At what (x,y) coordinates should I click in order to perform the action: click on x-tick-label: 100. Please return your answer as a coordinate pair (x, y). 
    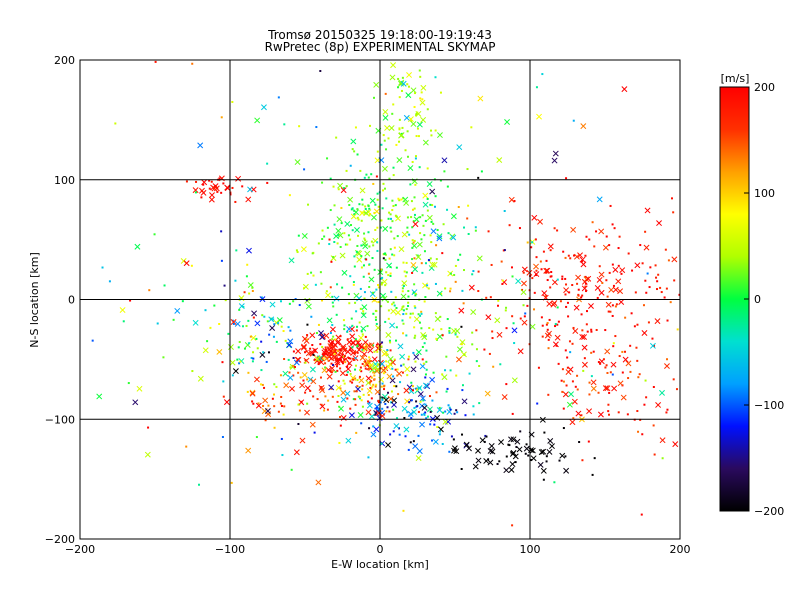
    Looking at the image, I should click on (530, 549).